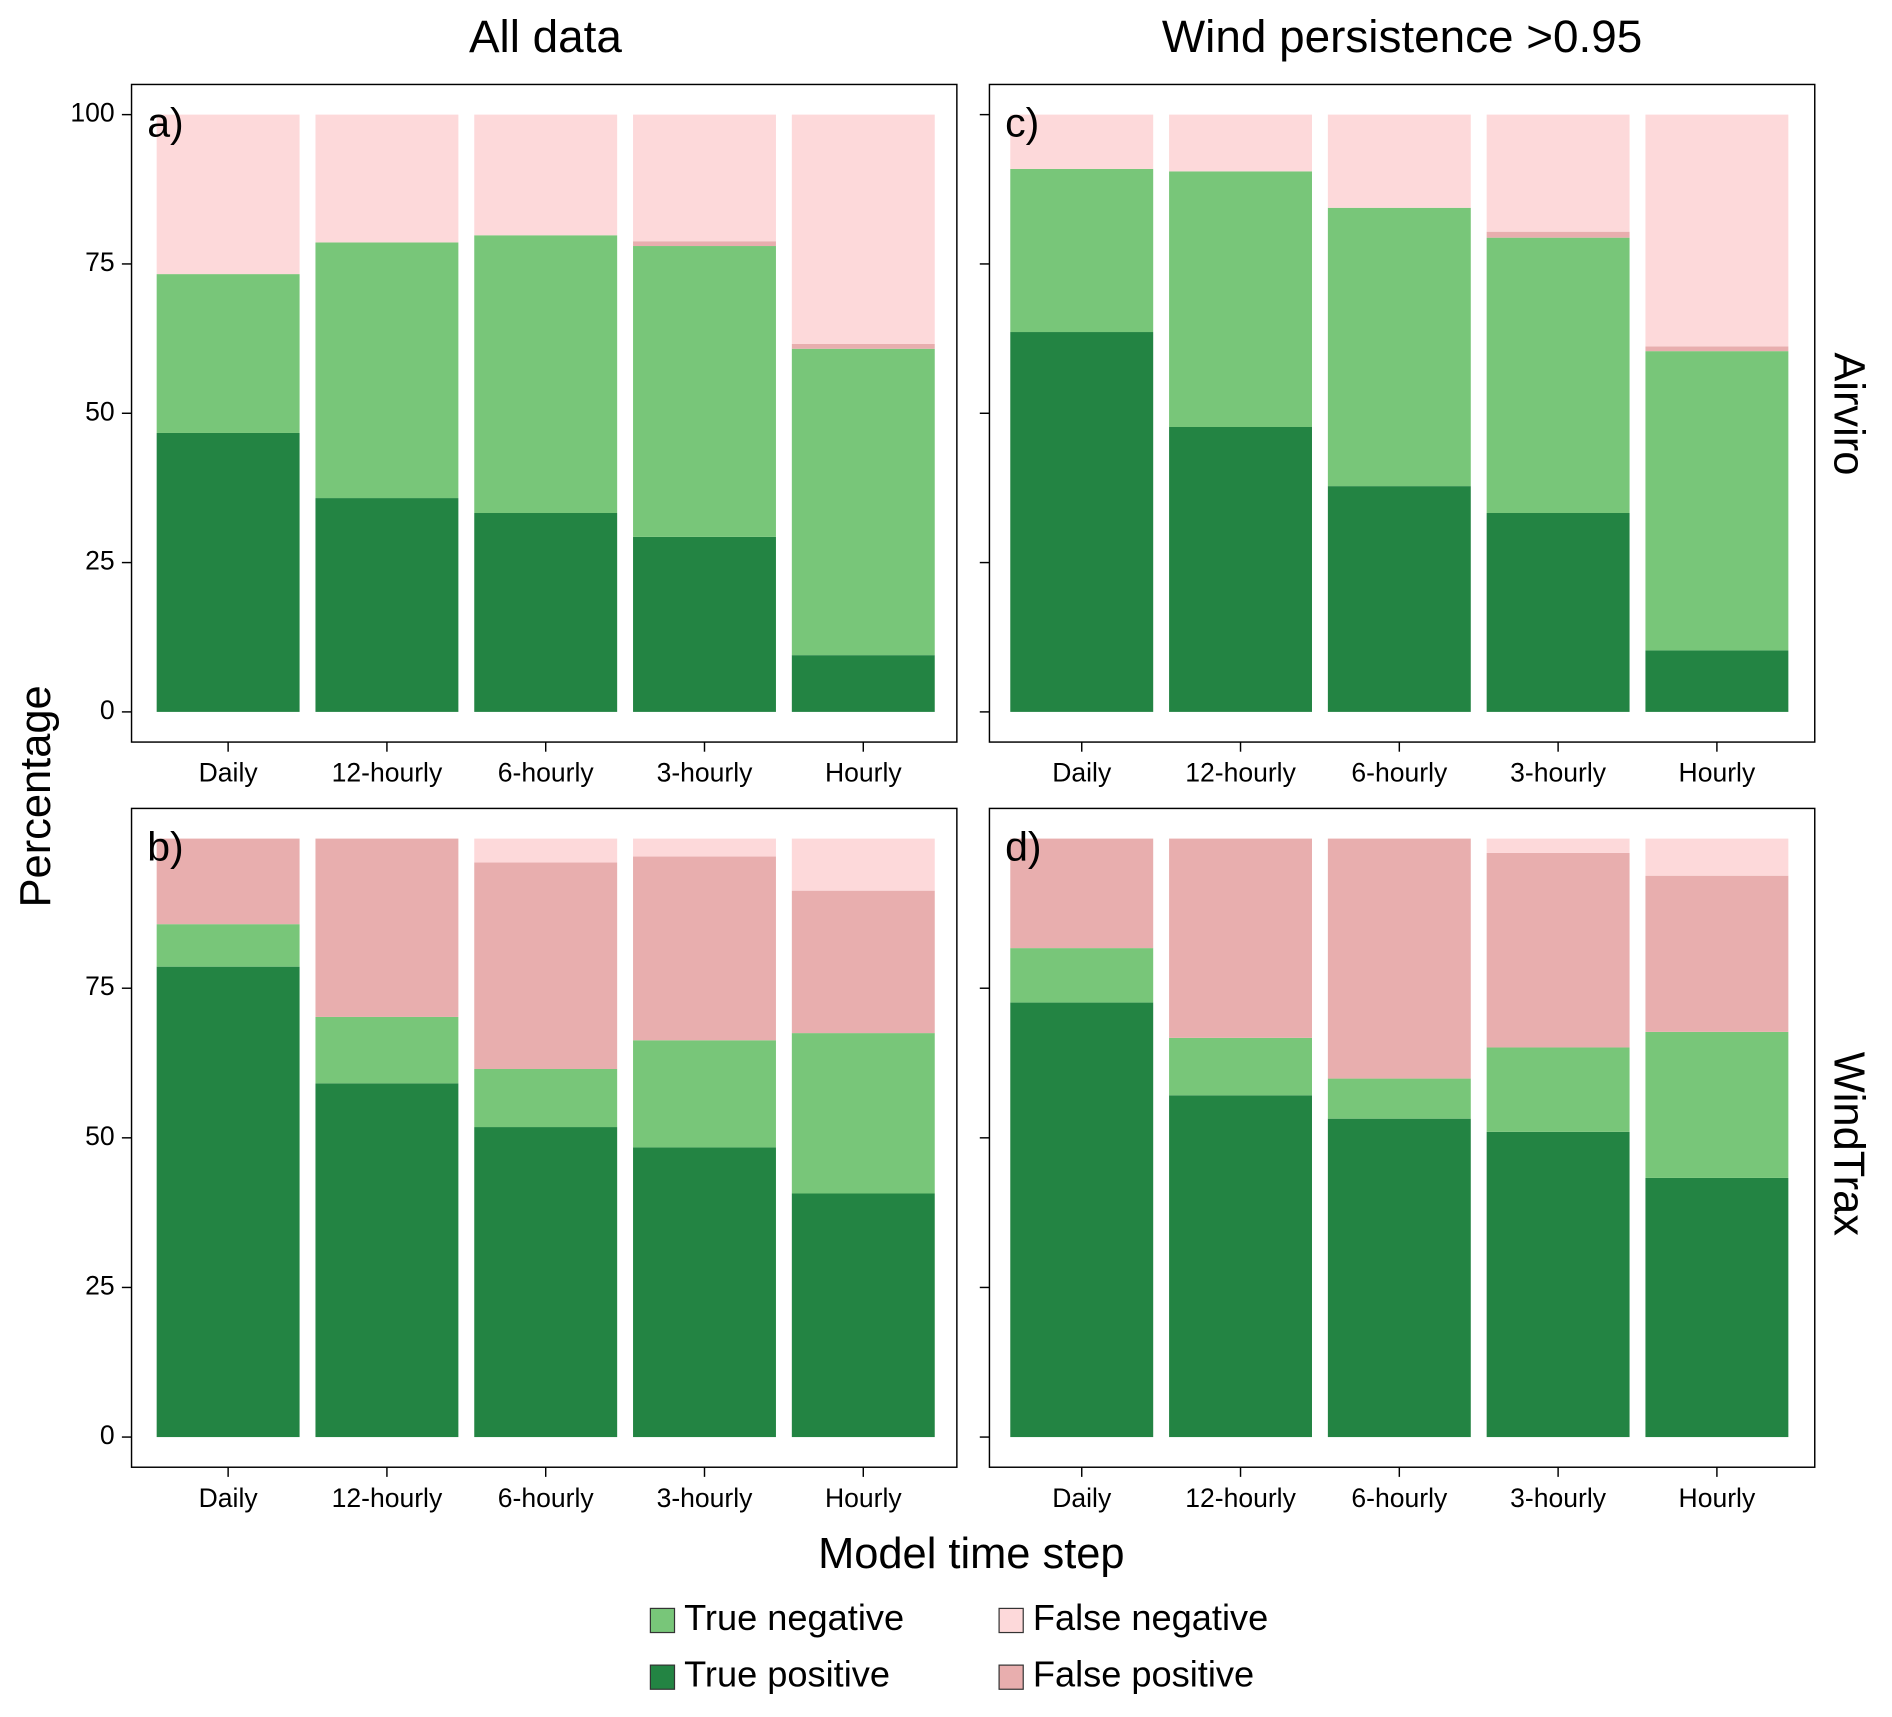  Describe the element at coordinates (1849, 1144) in the screenshot. I see `row-title: WindTrax` at that location.